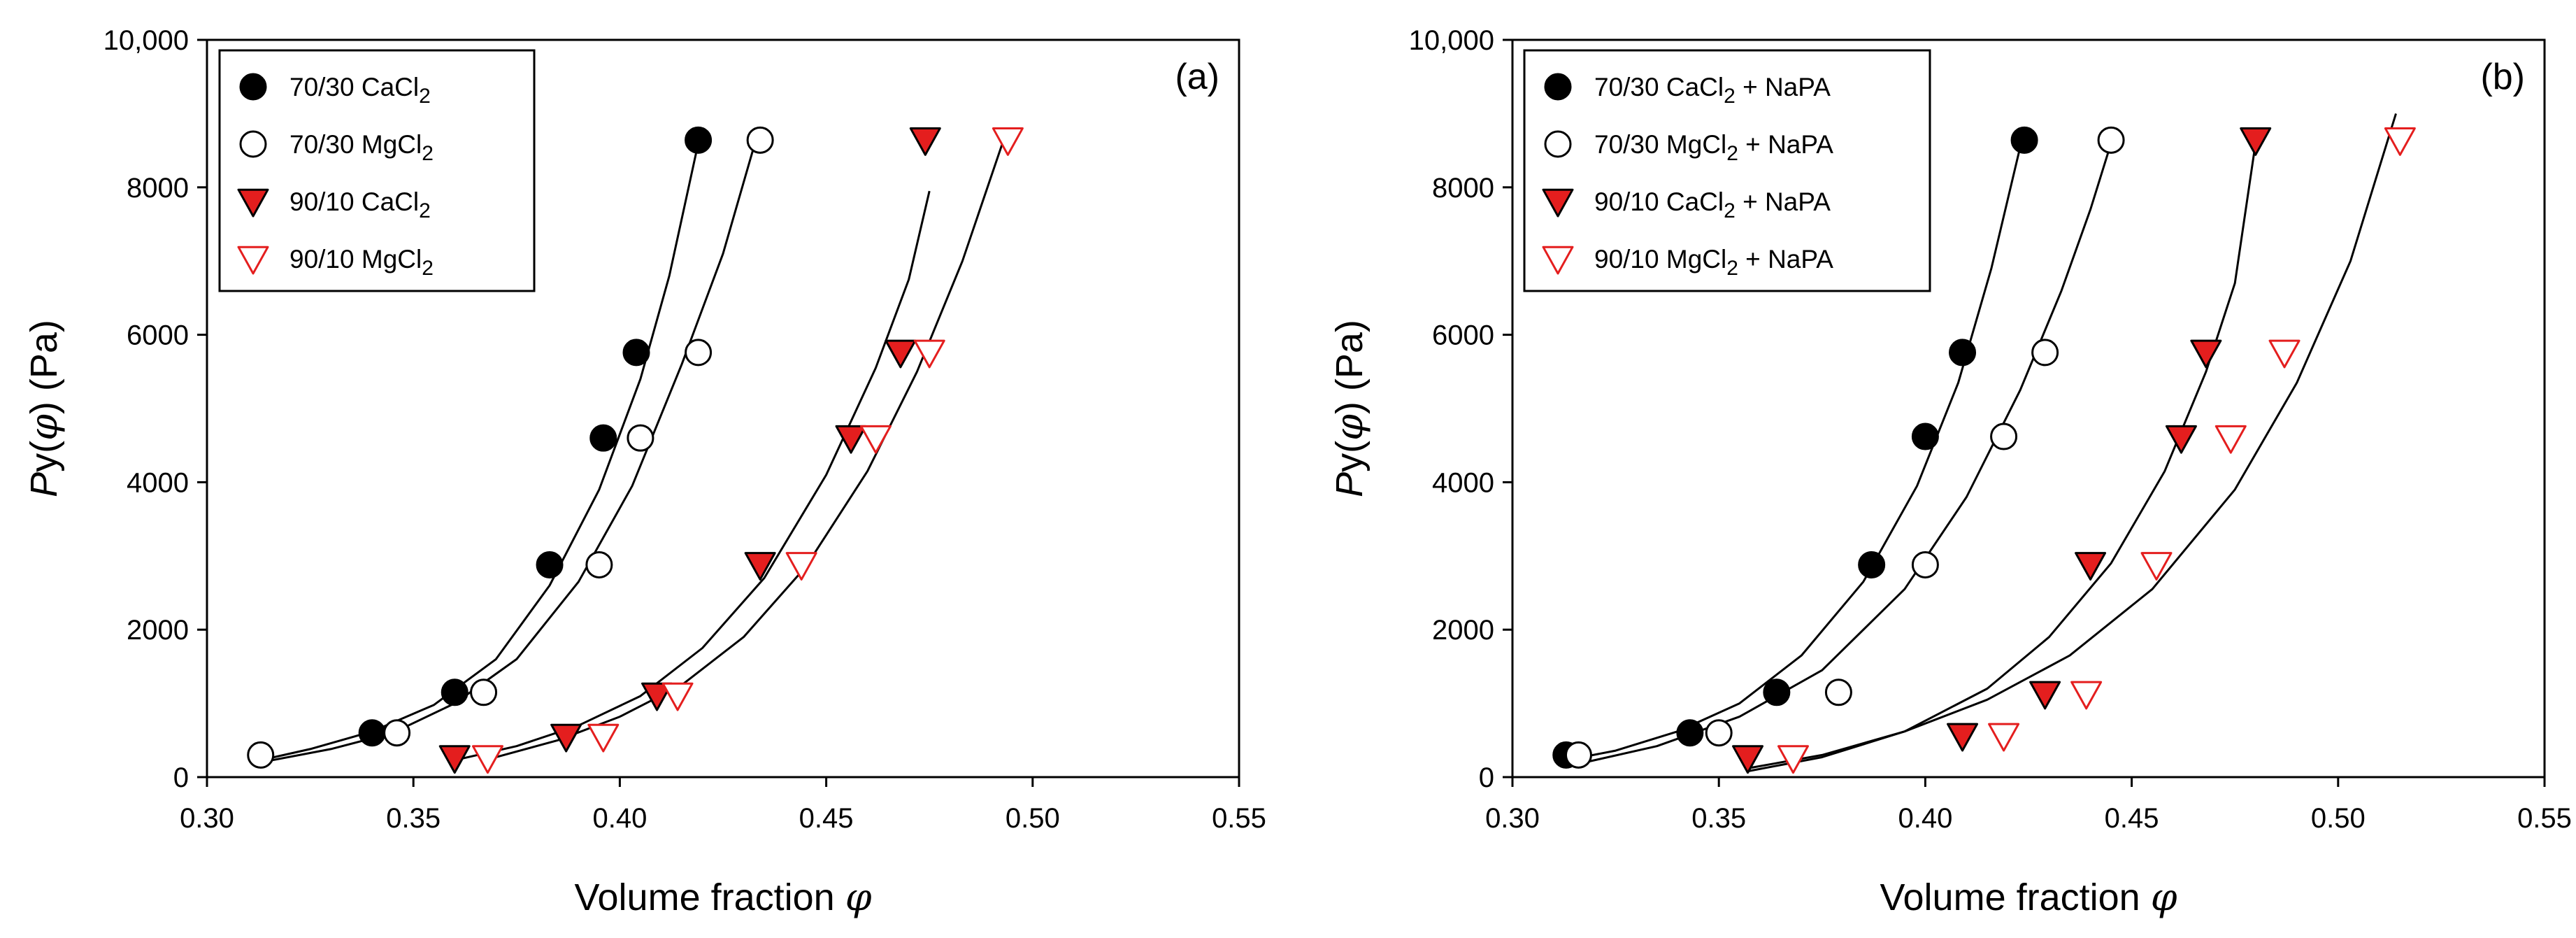 The height and width of the screenshot is (938, 2576). I want to click on legend-label-series-3: 90/10 CaCl2 + NaPA, so click(1712, 204).